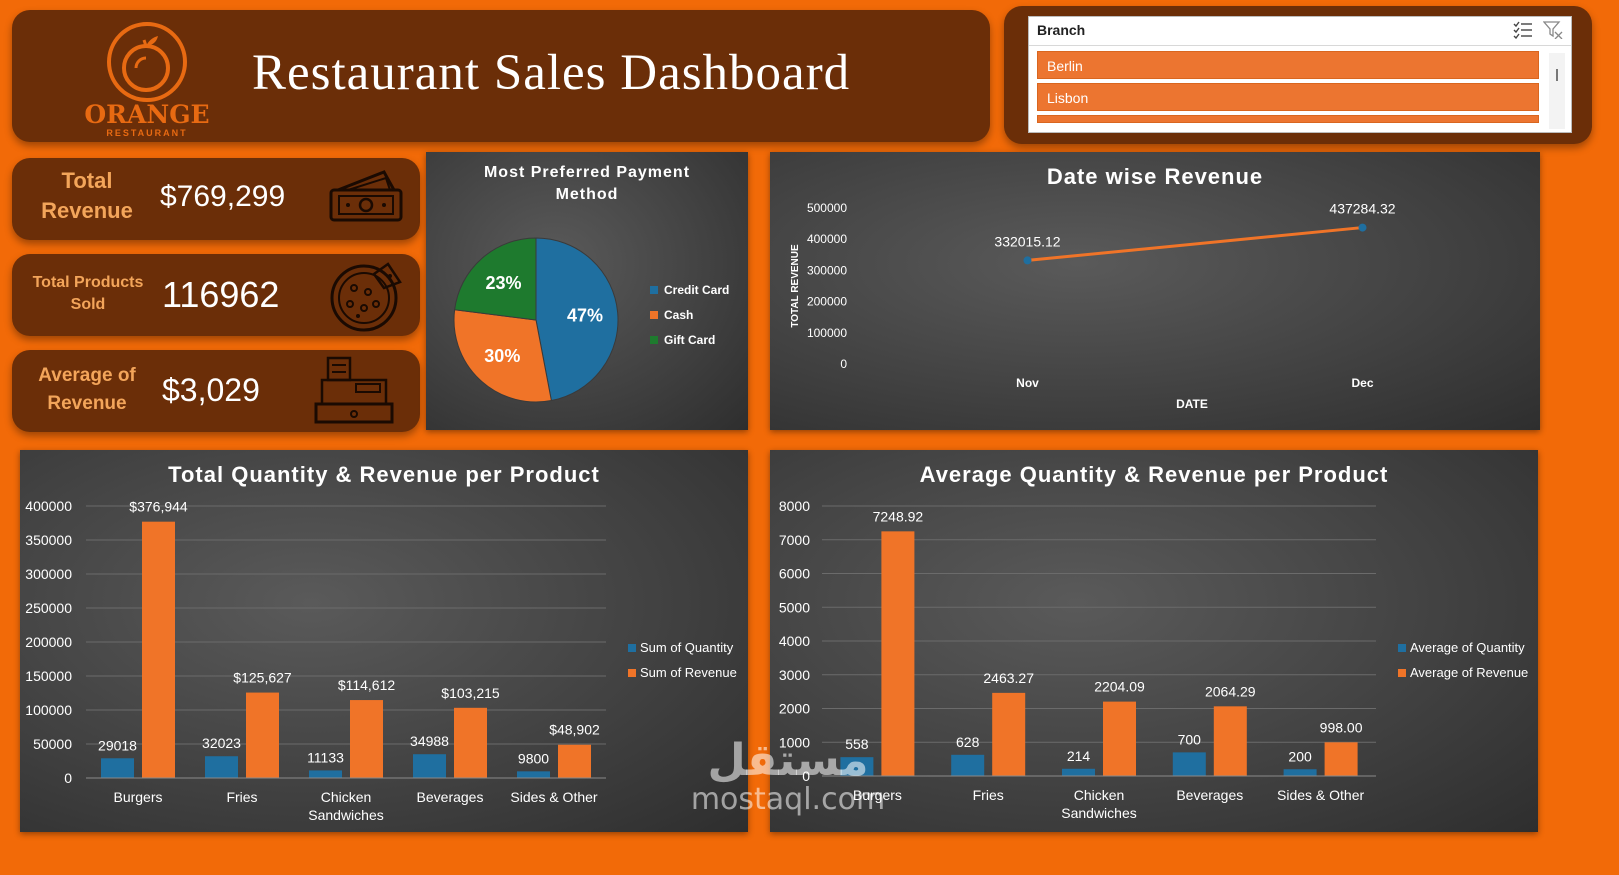 This screenshot has height=875, width=1619. I want to click on pie-plot: 47% 30% 23% Credit Card Cash Gift Card, so click(591, 320).